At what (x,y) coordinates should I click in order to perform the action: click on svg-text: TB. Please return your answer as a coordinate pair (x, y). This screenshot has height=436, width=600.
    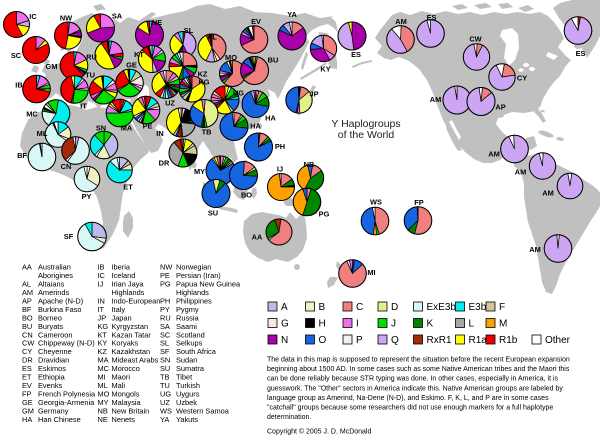
    Looking at the image, I should click on (165, 377).